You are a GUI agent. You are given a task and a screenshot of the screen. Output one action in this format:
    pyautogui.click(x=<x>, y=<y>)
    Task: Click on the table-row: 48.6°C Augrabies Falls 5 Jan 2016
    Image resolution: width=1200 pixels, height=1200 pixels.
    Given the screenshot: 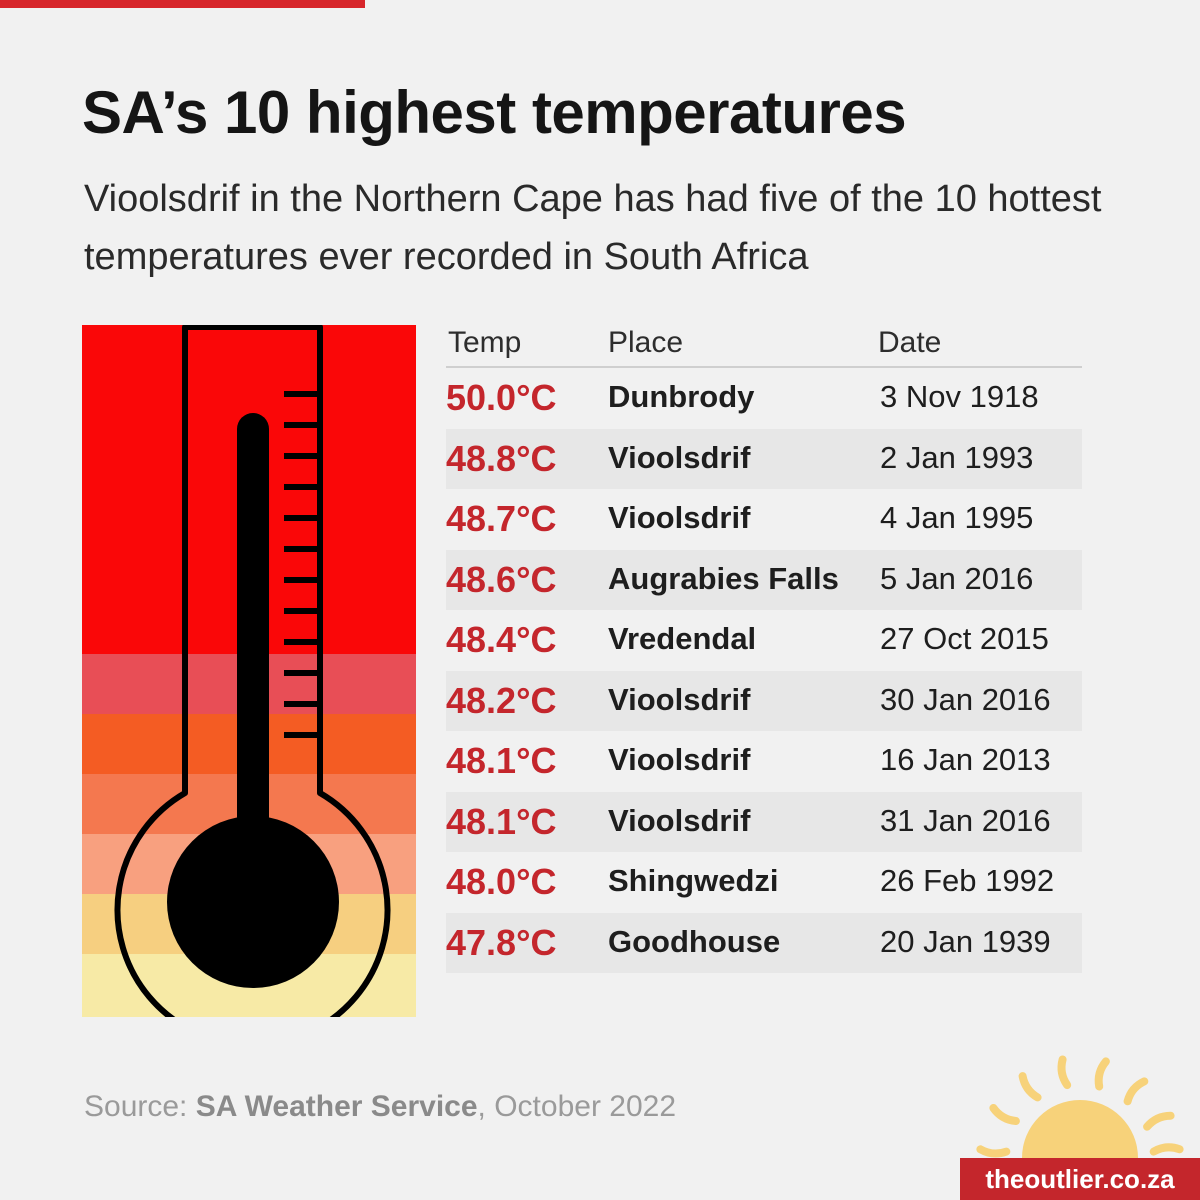 What is the action you would take?
    pyautogui.click(x=764, y=579)
    